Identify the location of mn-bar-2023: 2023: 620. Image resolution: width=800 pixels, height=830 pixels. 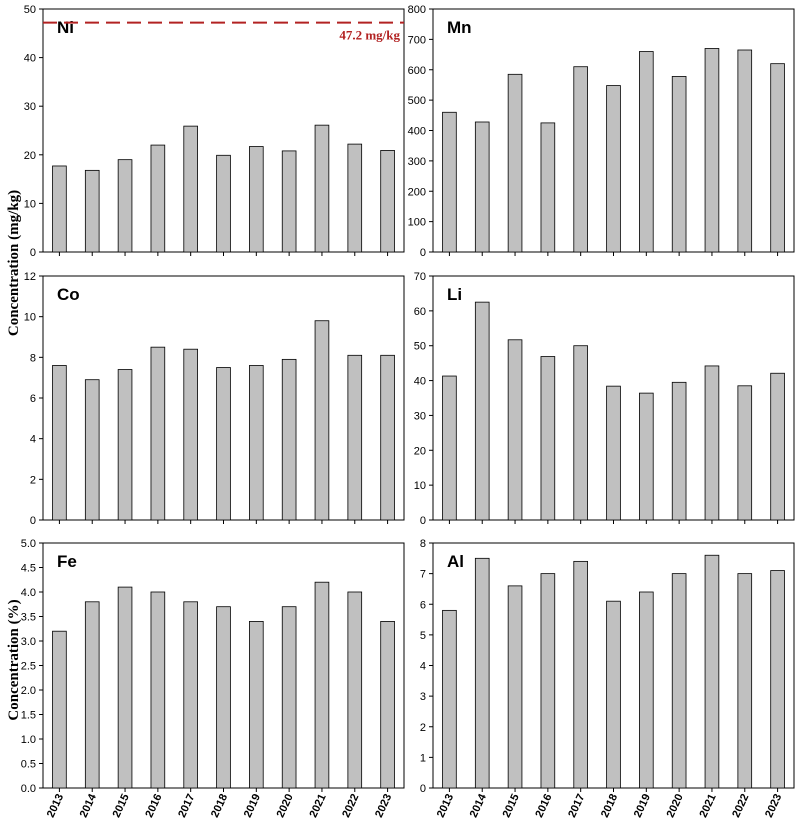
(777, 158).